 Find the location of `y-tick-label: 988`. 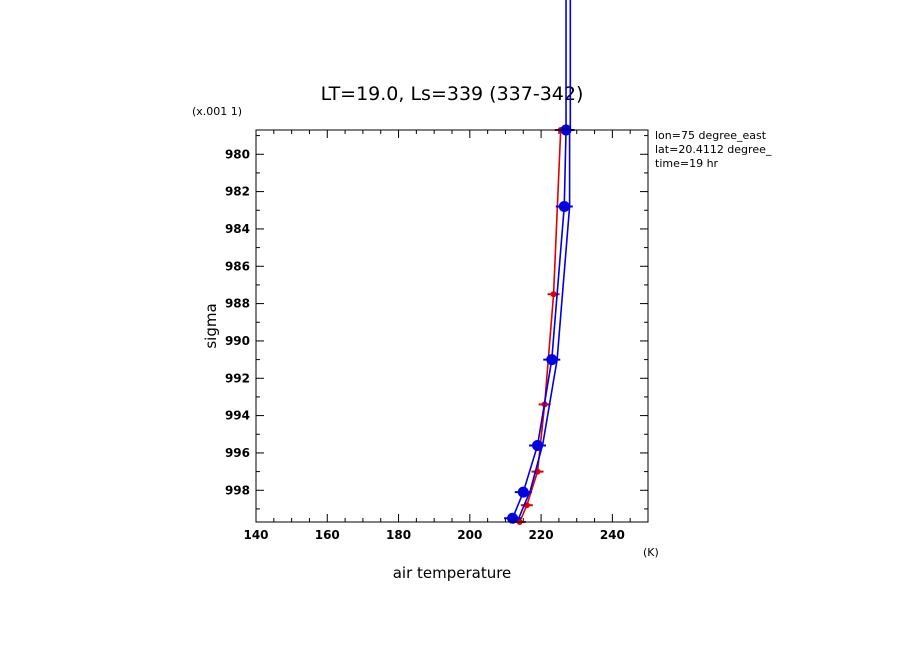

y-tick-label: 988 is located at coordinates (237, 304).